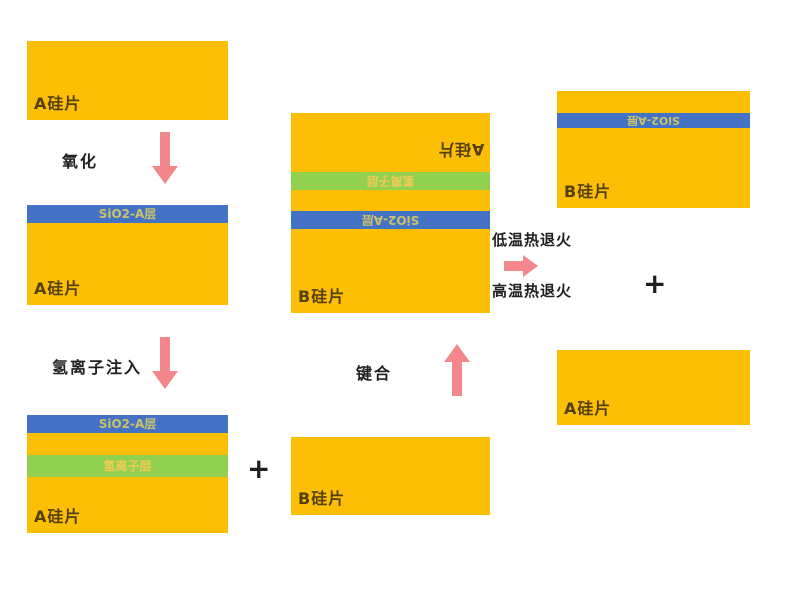  What do you see at coordinates (390, 476) in the screenshot?
I see `wafer-b-plain: B硅片` at bounding box center [390, 476].